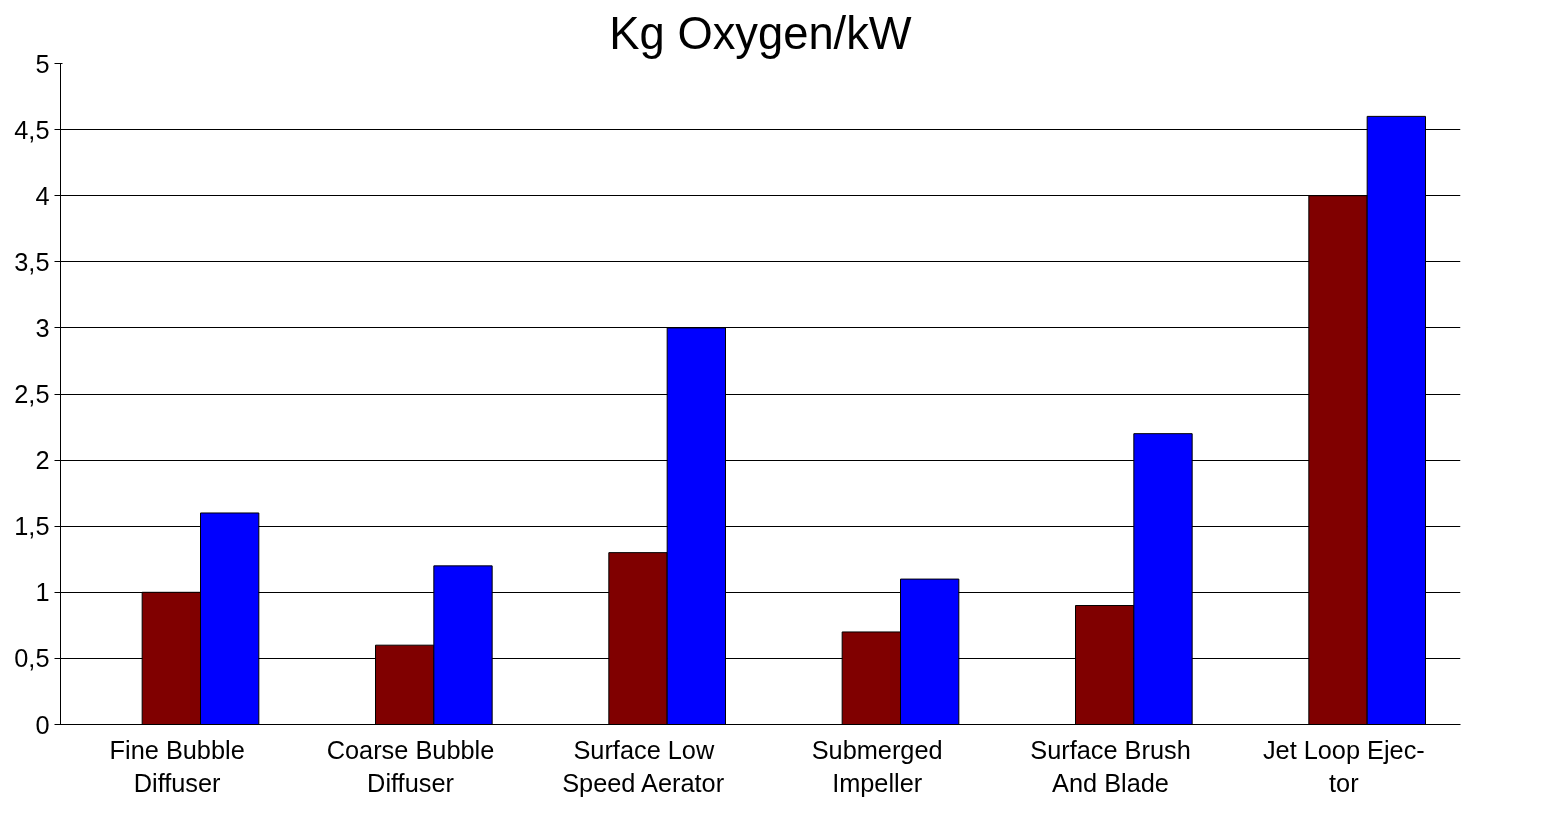 Image resolution: width=1541 pixels, height=817 pixels. I want to click on y-tick-label: 0,5, so click(32, 658).